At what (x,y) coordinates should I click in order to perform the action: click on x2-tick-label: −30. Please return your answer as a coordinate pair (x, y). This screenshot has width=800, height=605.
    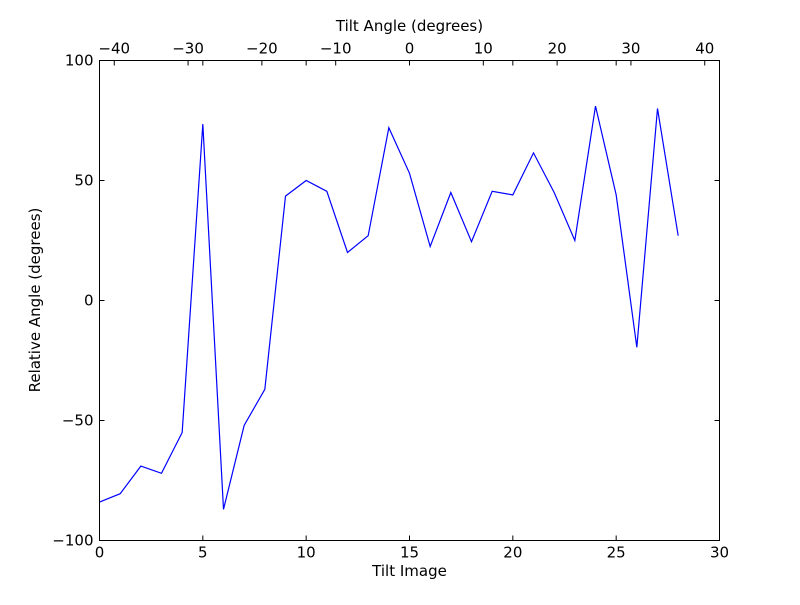
    Looking at the image, I should click on (188, 49).